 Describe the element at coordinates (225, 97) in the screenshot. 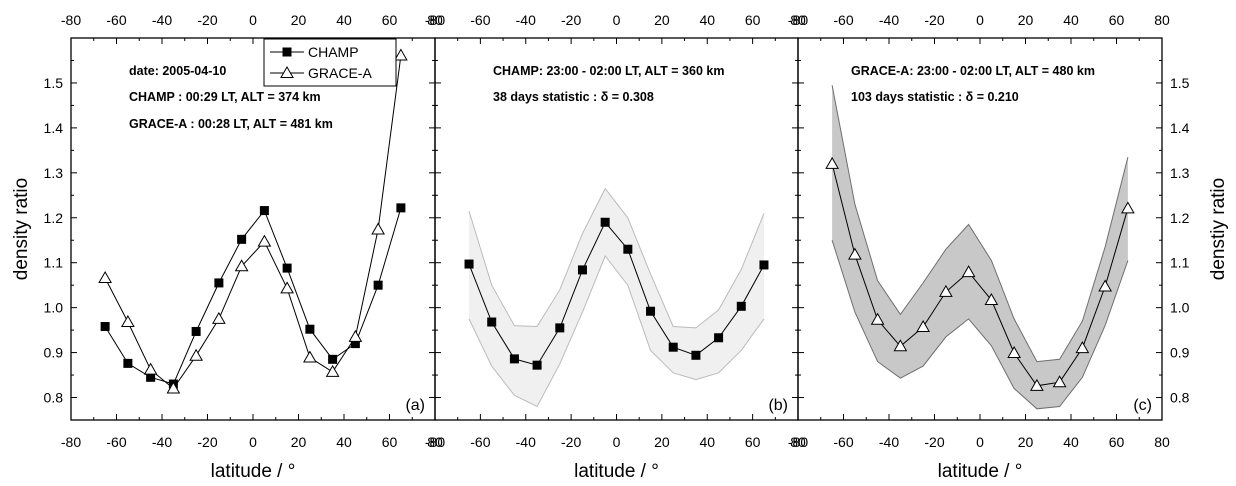

I see `annotation-text: CHAMP : 00:29 LT, ALT = 374 km` at that location.